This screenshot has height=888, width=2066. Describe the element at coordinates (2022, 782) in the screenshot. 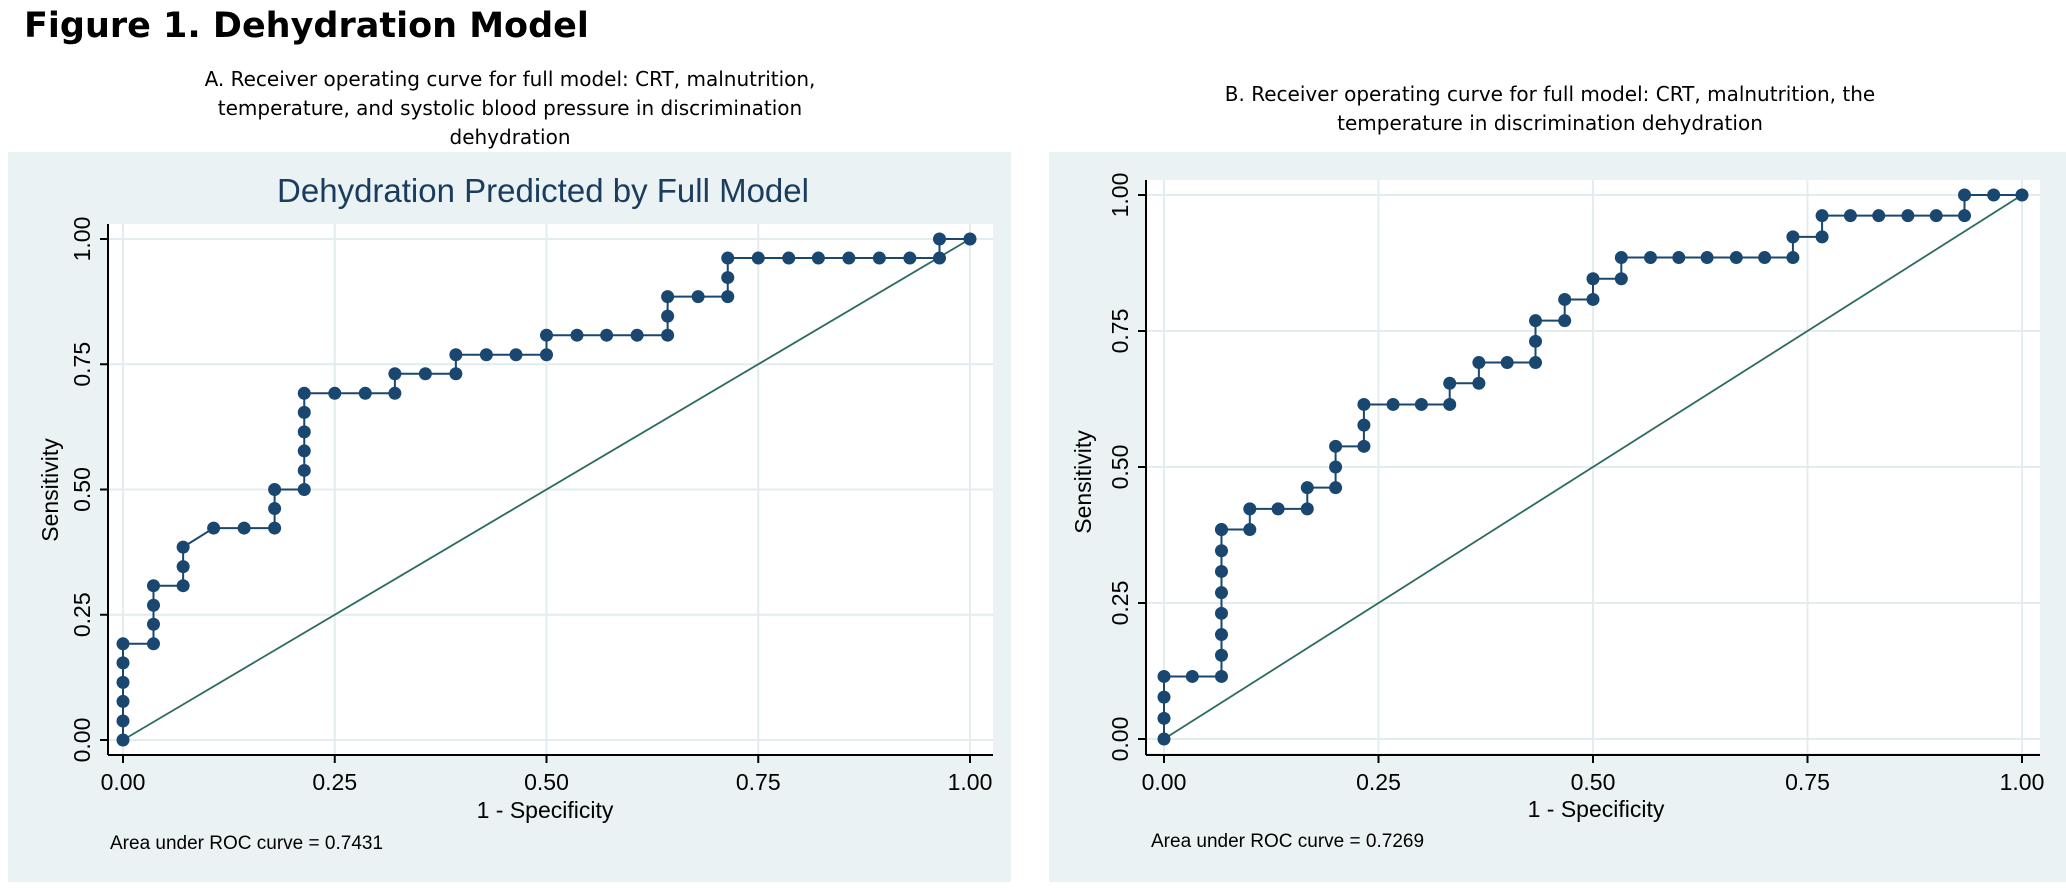

I see `x-tick-label: 1.00` at that location.